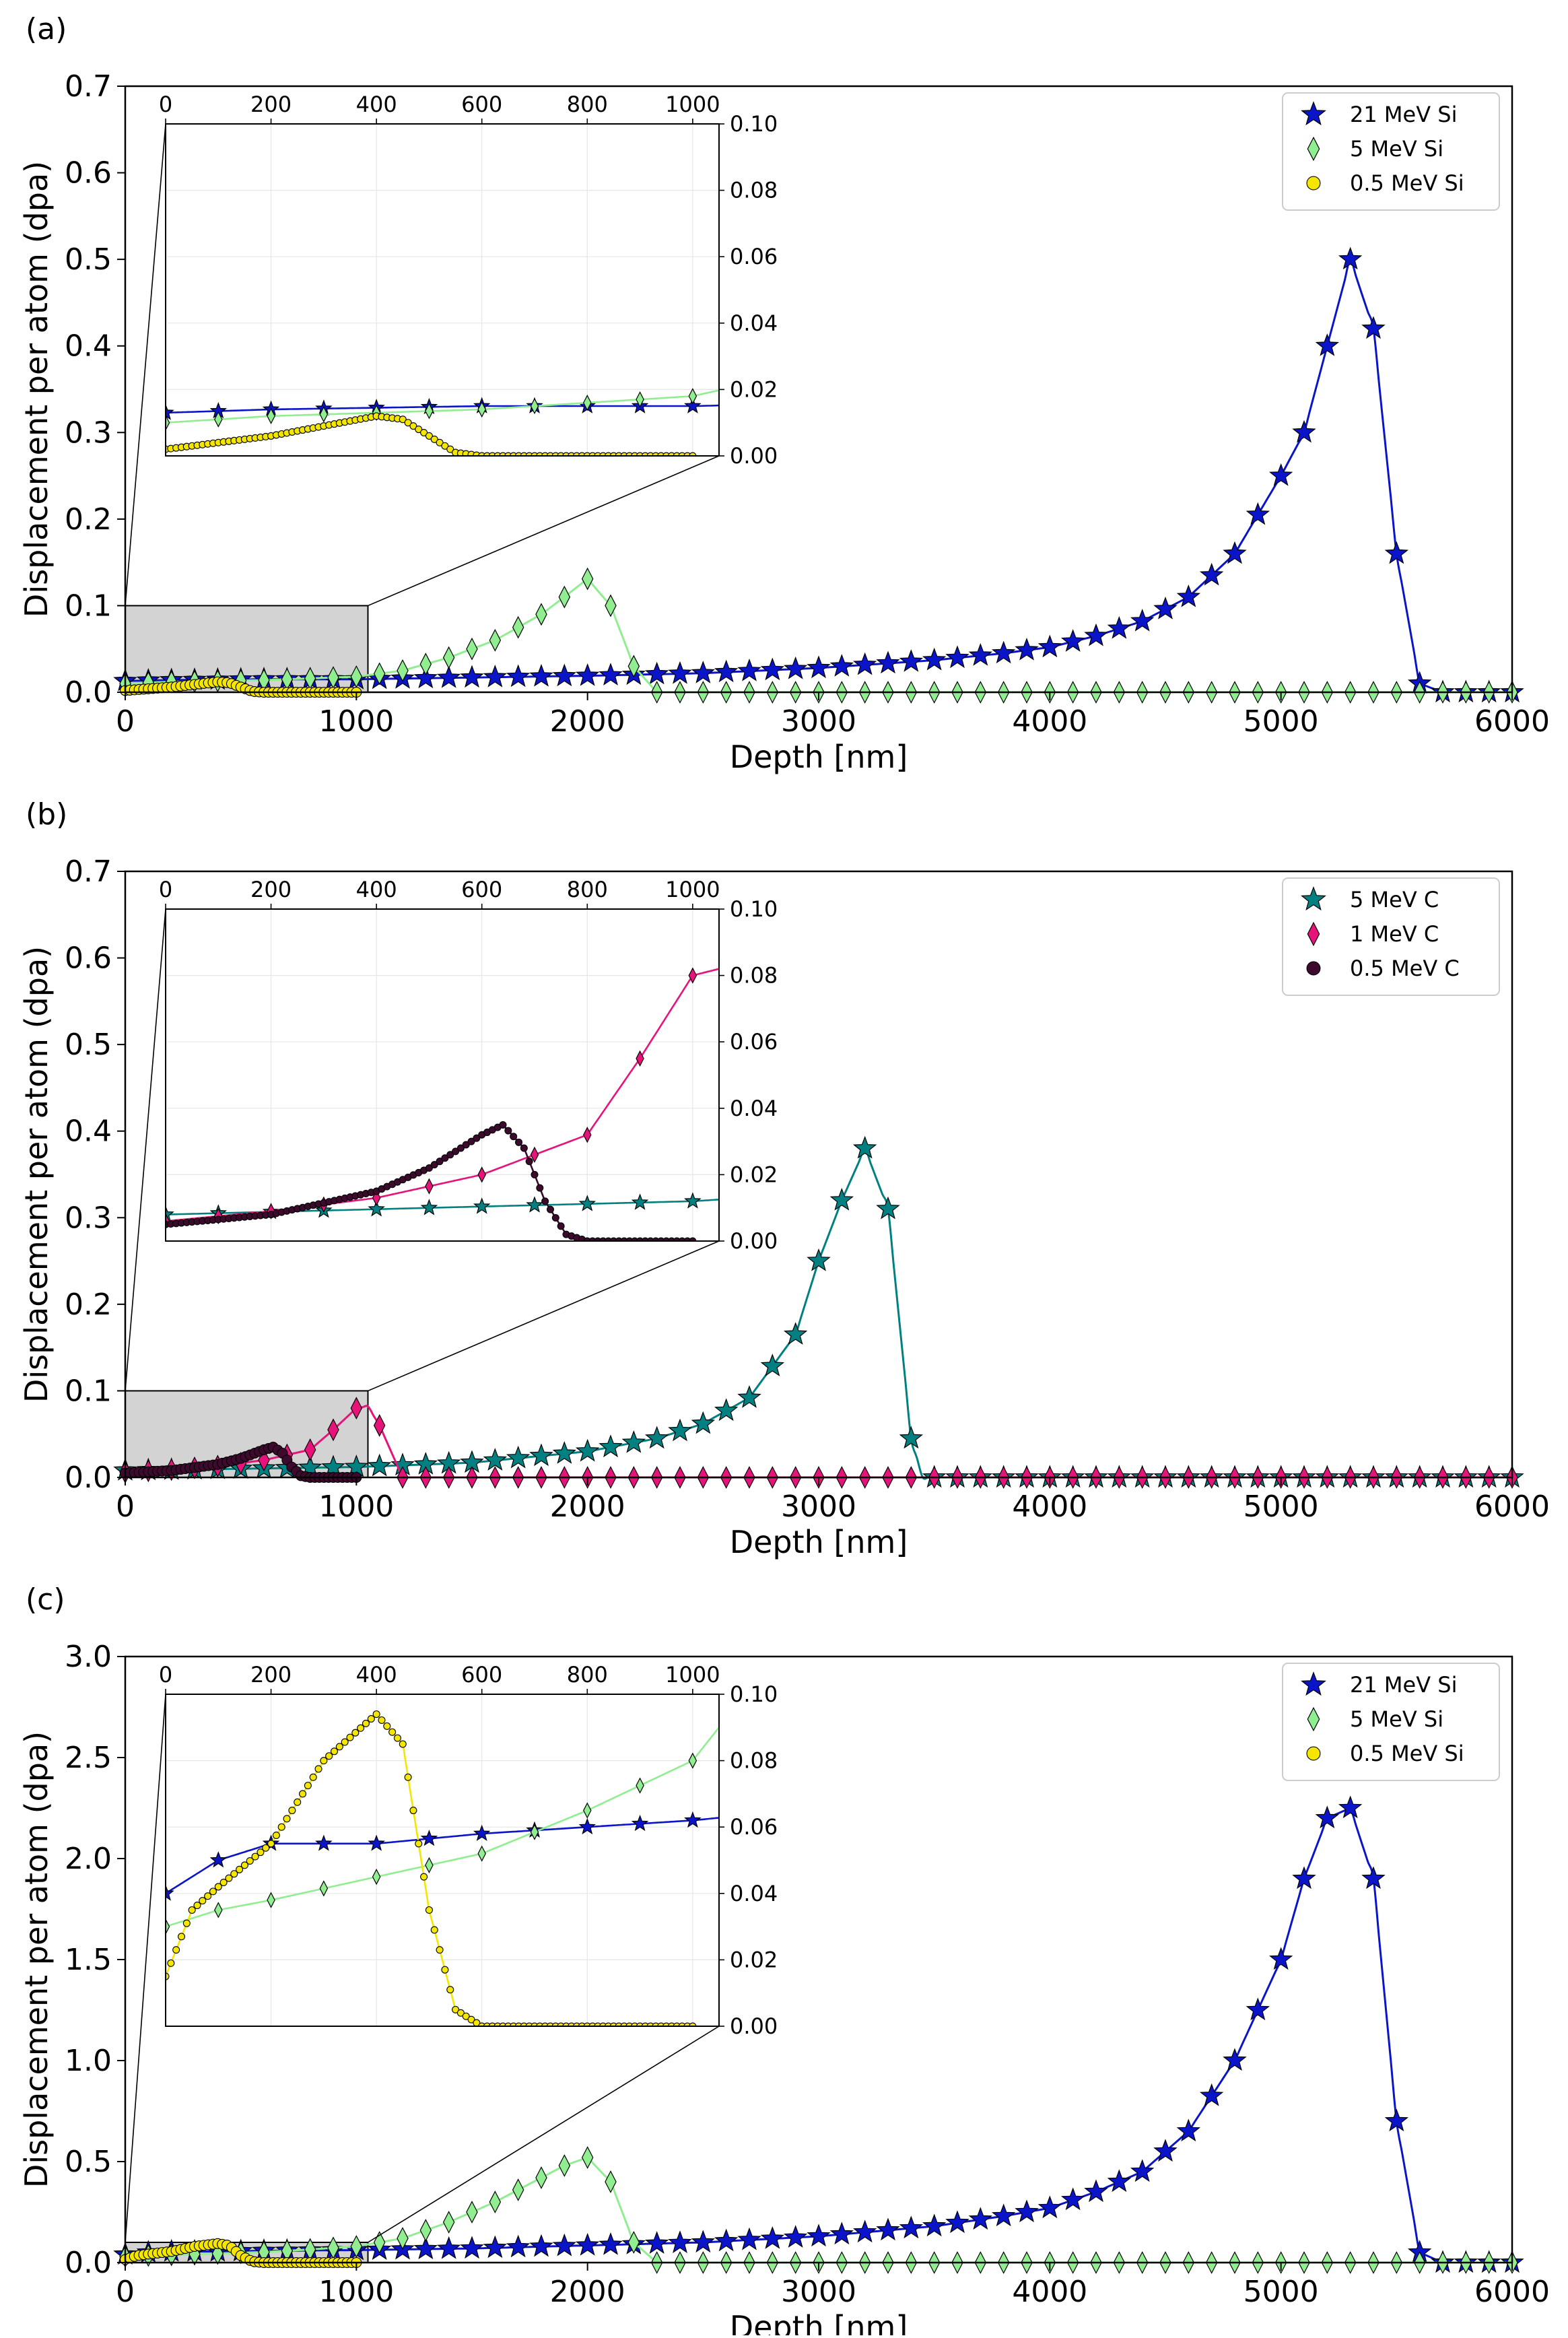 This screenshot has height=2338, width=1568. What do you see at coordinates (88, 2263) in the screenshot?
I see `y-tick-label: 0.0` at bounding box center [88, 2263].